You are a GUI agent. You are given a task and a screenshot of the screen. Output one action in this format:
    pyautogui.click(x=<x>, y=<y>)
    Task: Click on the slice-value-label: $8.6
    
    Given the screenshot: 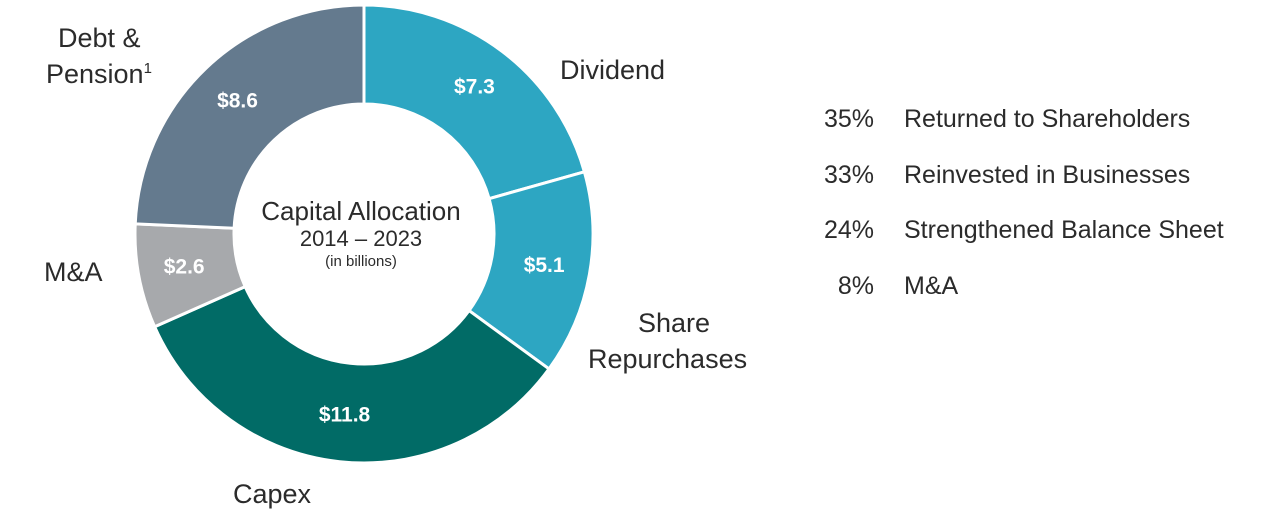 What is the action you would take?
    pyautogui.click(x=237, y=100)
    